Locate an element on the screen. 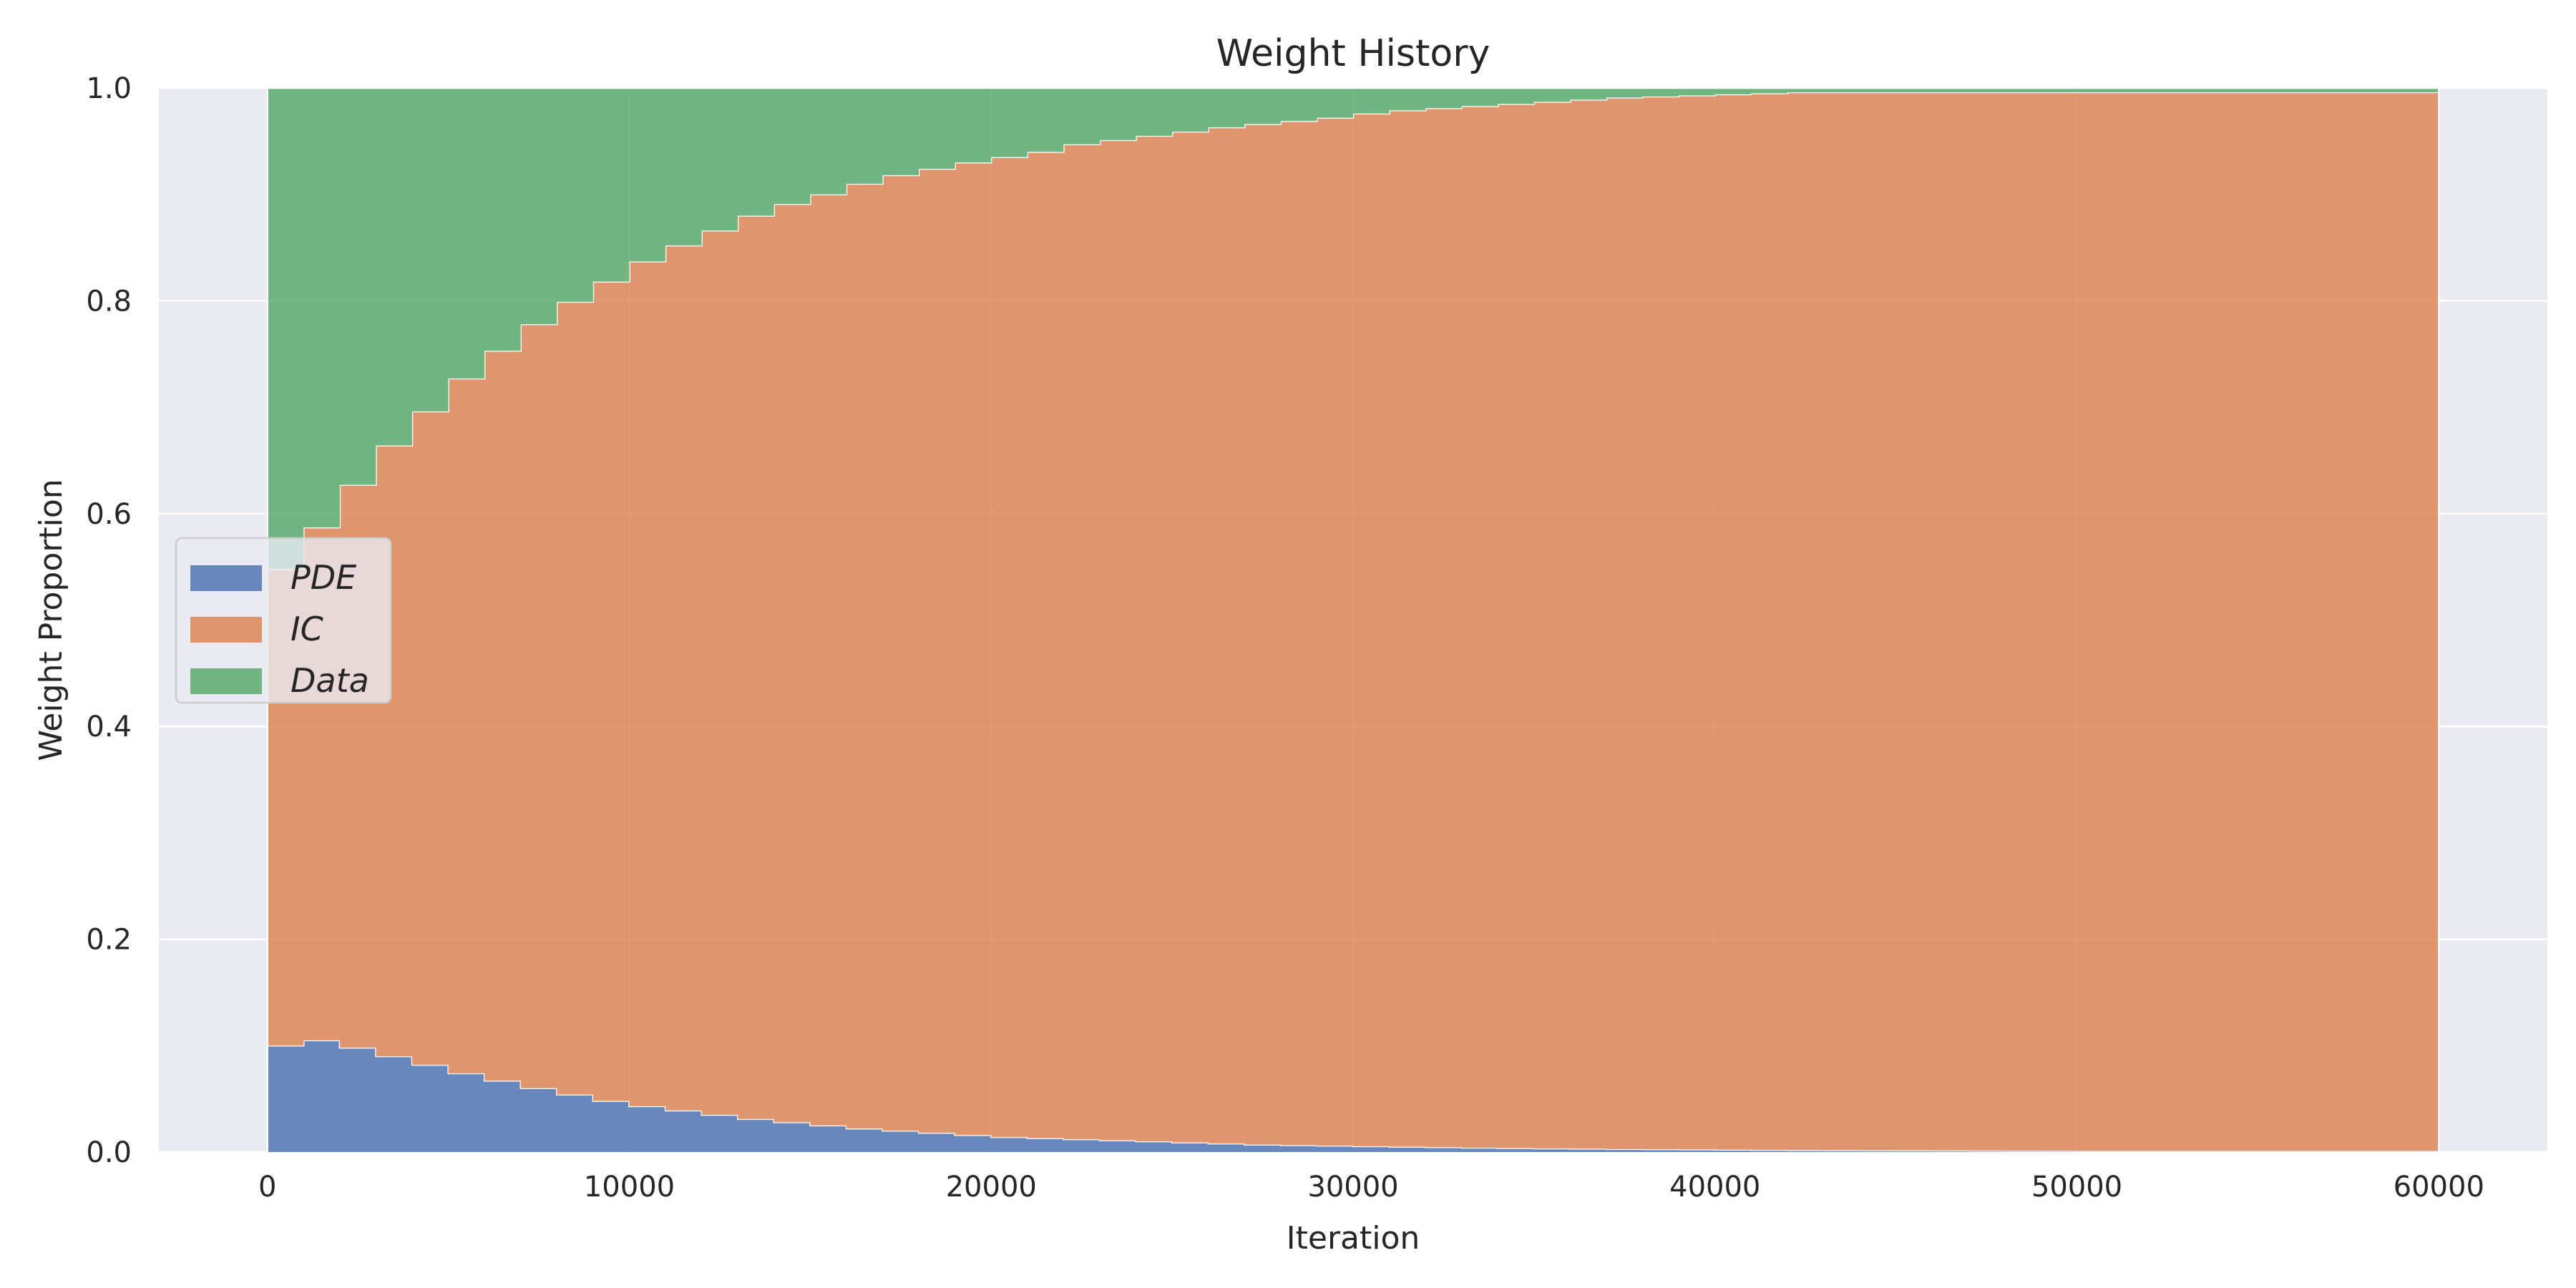  legend-label-ic: IC is located at coordinates (307, 629).